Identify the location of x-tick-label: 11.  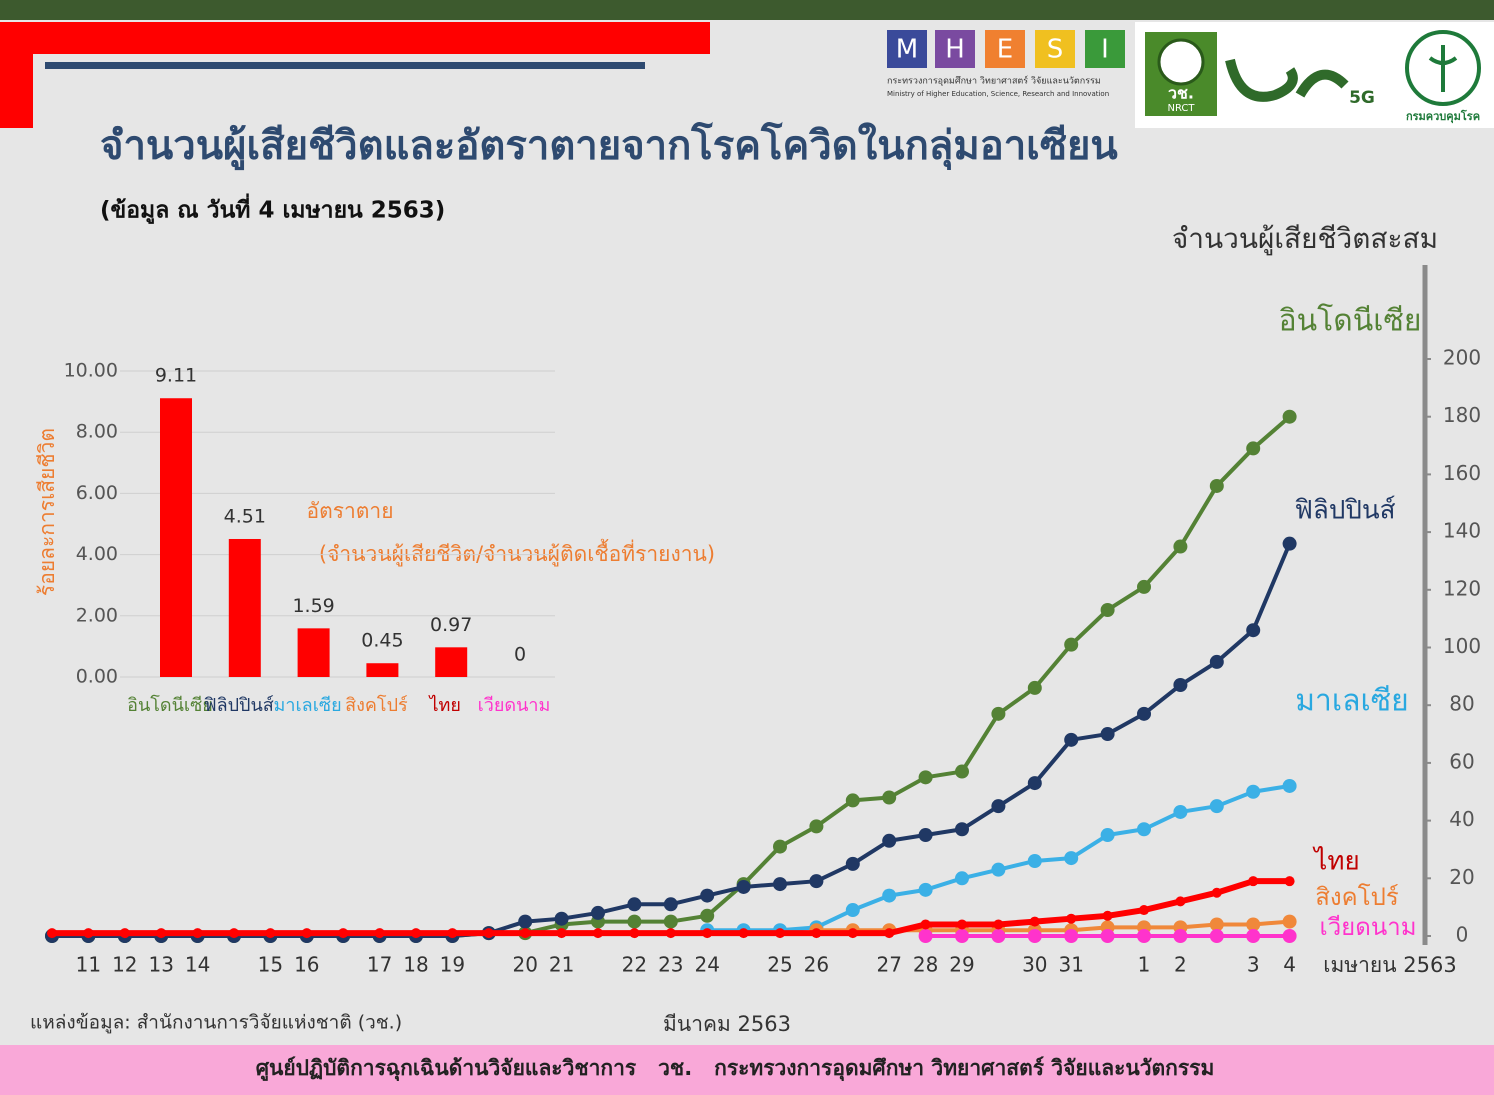
(88, 965).